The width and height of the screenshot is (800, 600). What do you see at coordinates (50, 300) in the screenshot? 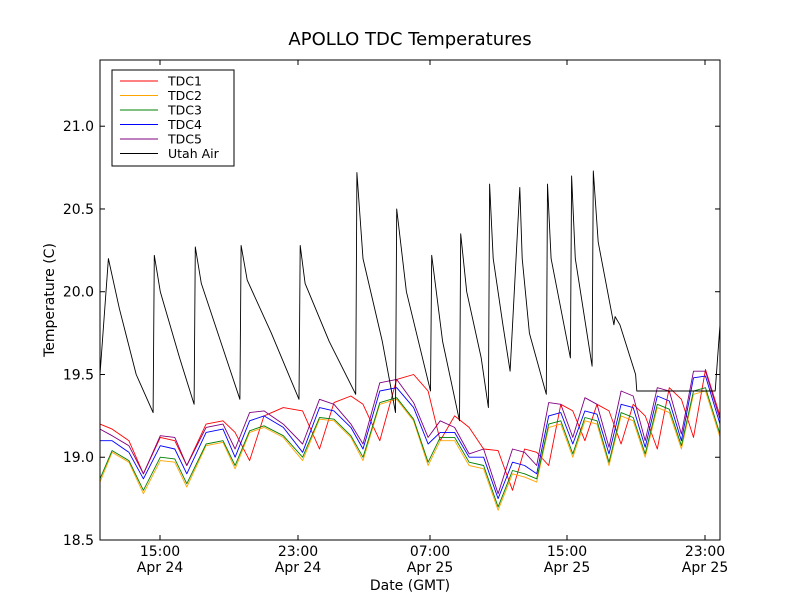
I see `y-axis-label: Temperature (C)` at bounding box center [50, 300].